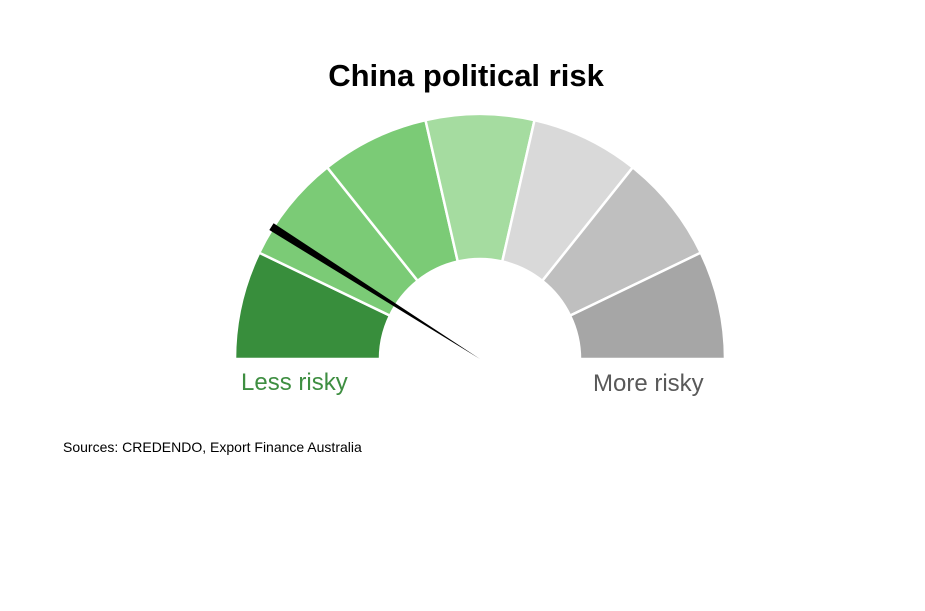  What do you see at coordinates (294, 382) in the screenshot?
I see `less-risky-label: Less risky` at bounding box center [294, 382].